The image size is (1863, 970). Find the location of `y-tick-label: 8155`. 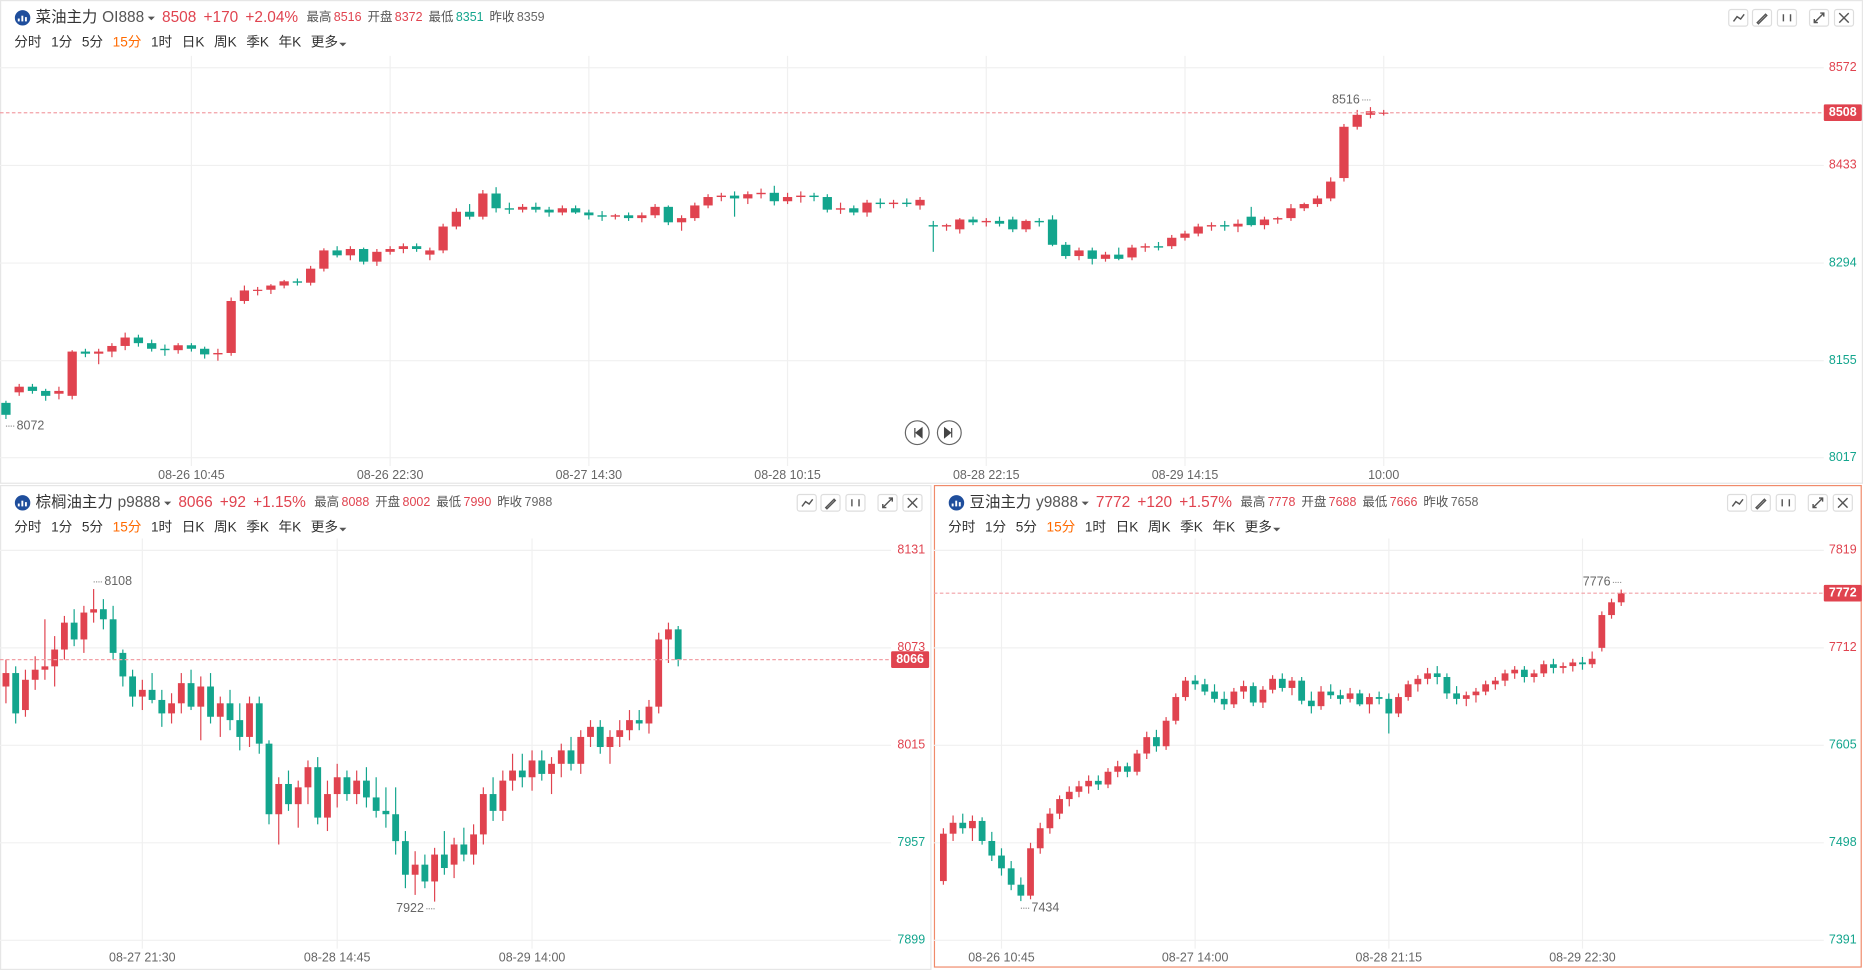

y-tick-label: 8155 is located at coordinates (1843, 360).